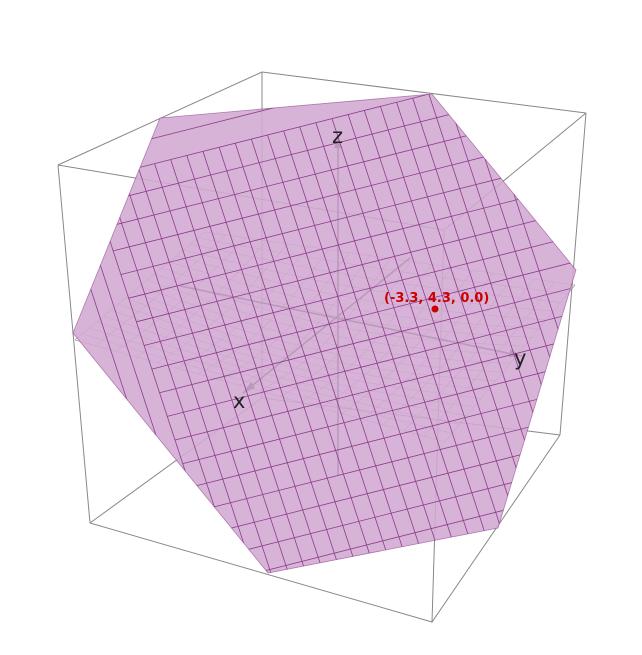  I want to click on y-axis-label: y, so click(520, 358).